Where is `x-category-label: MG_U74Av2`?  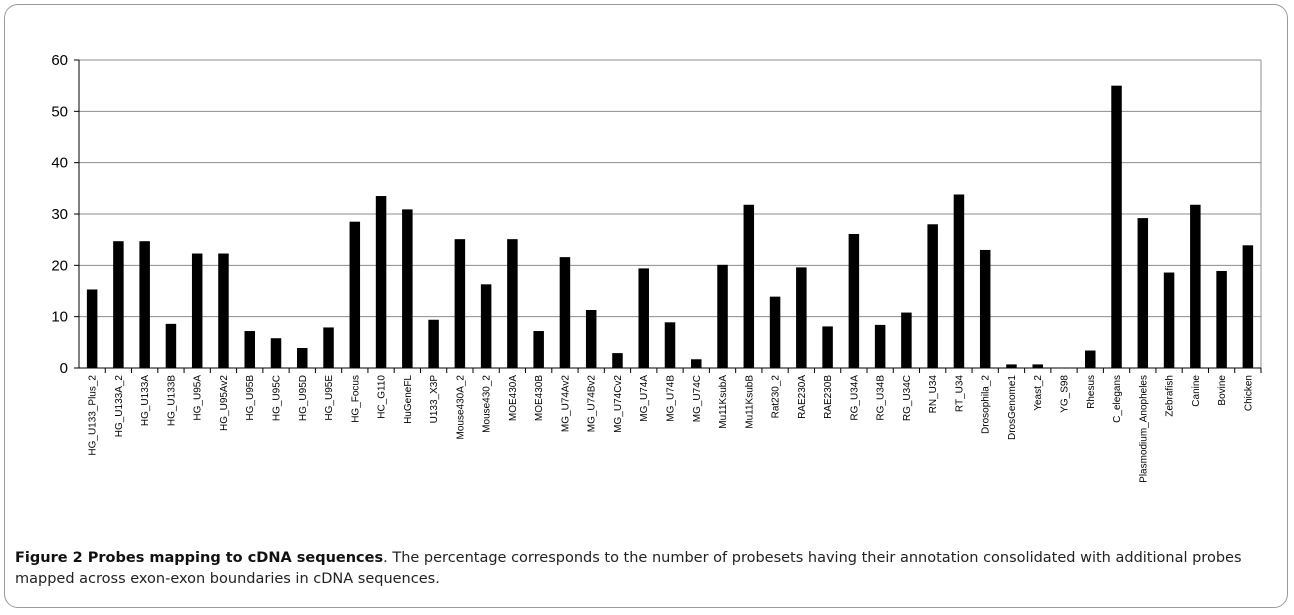
x-category-label: MG_U74Av2 is located at coordinates (565, 404).